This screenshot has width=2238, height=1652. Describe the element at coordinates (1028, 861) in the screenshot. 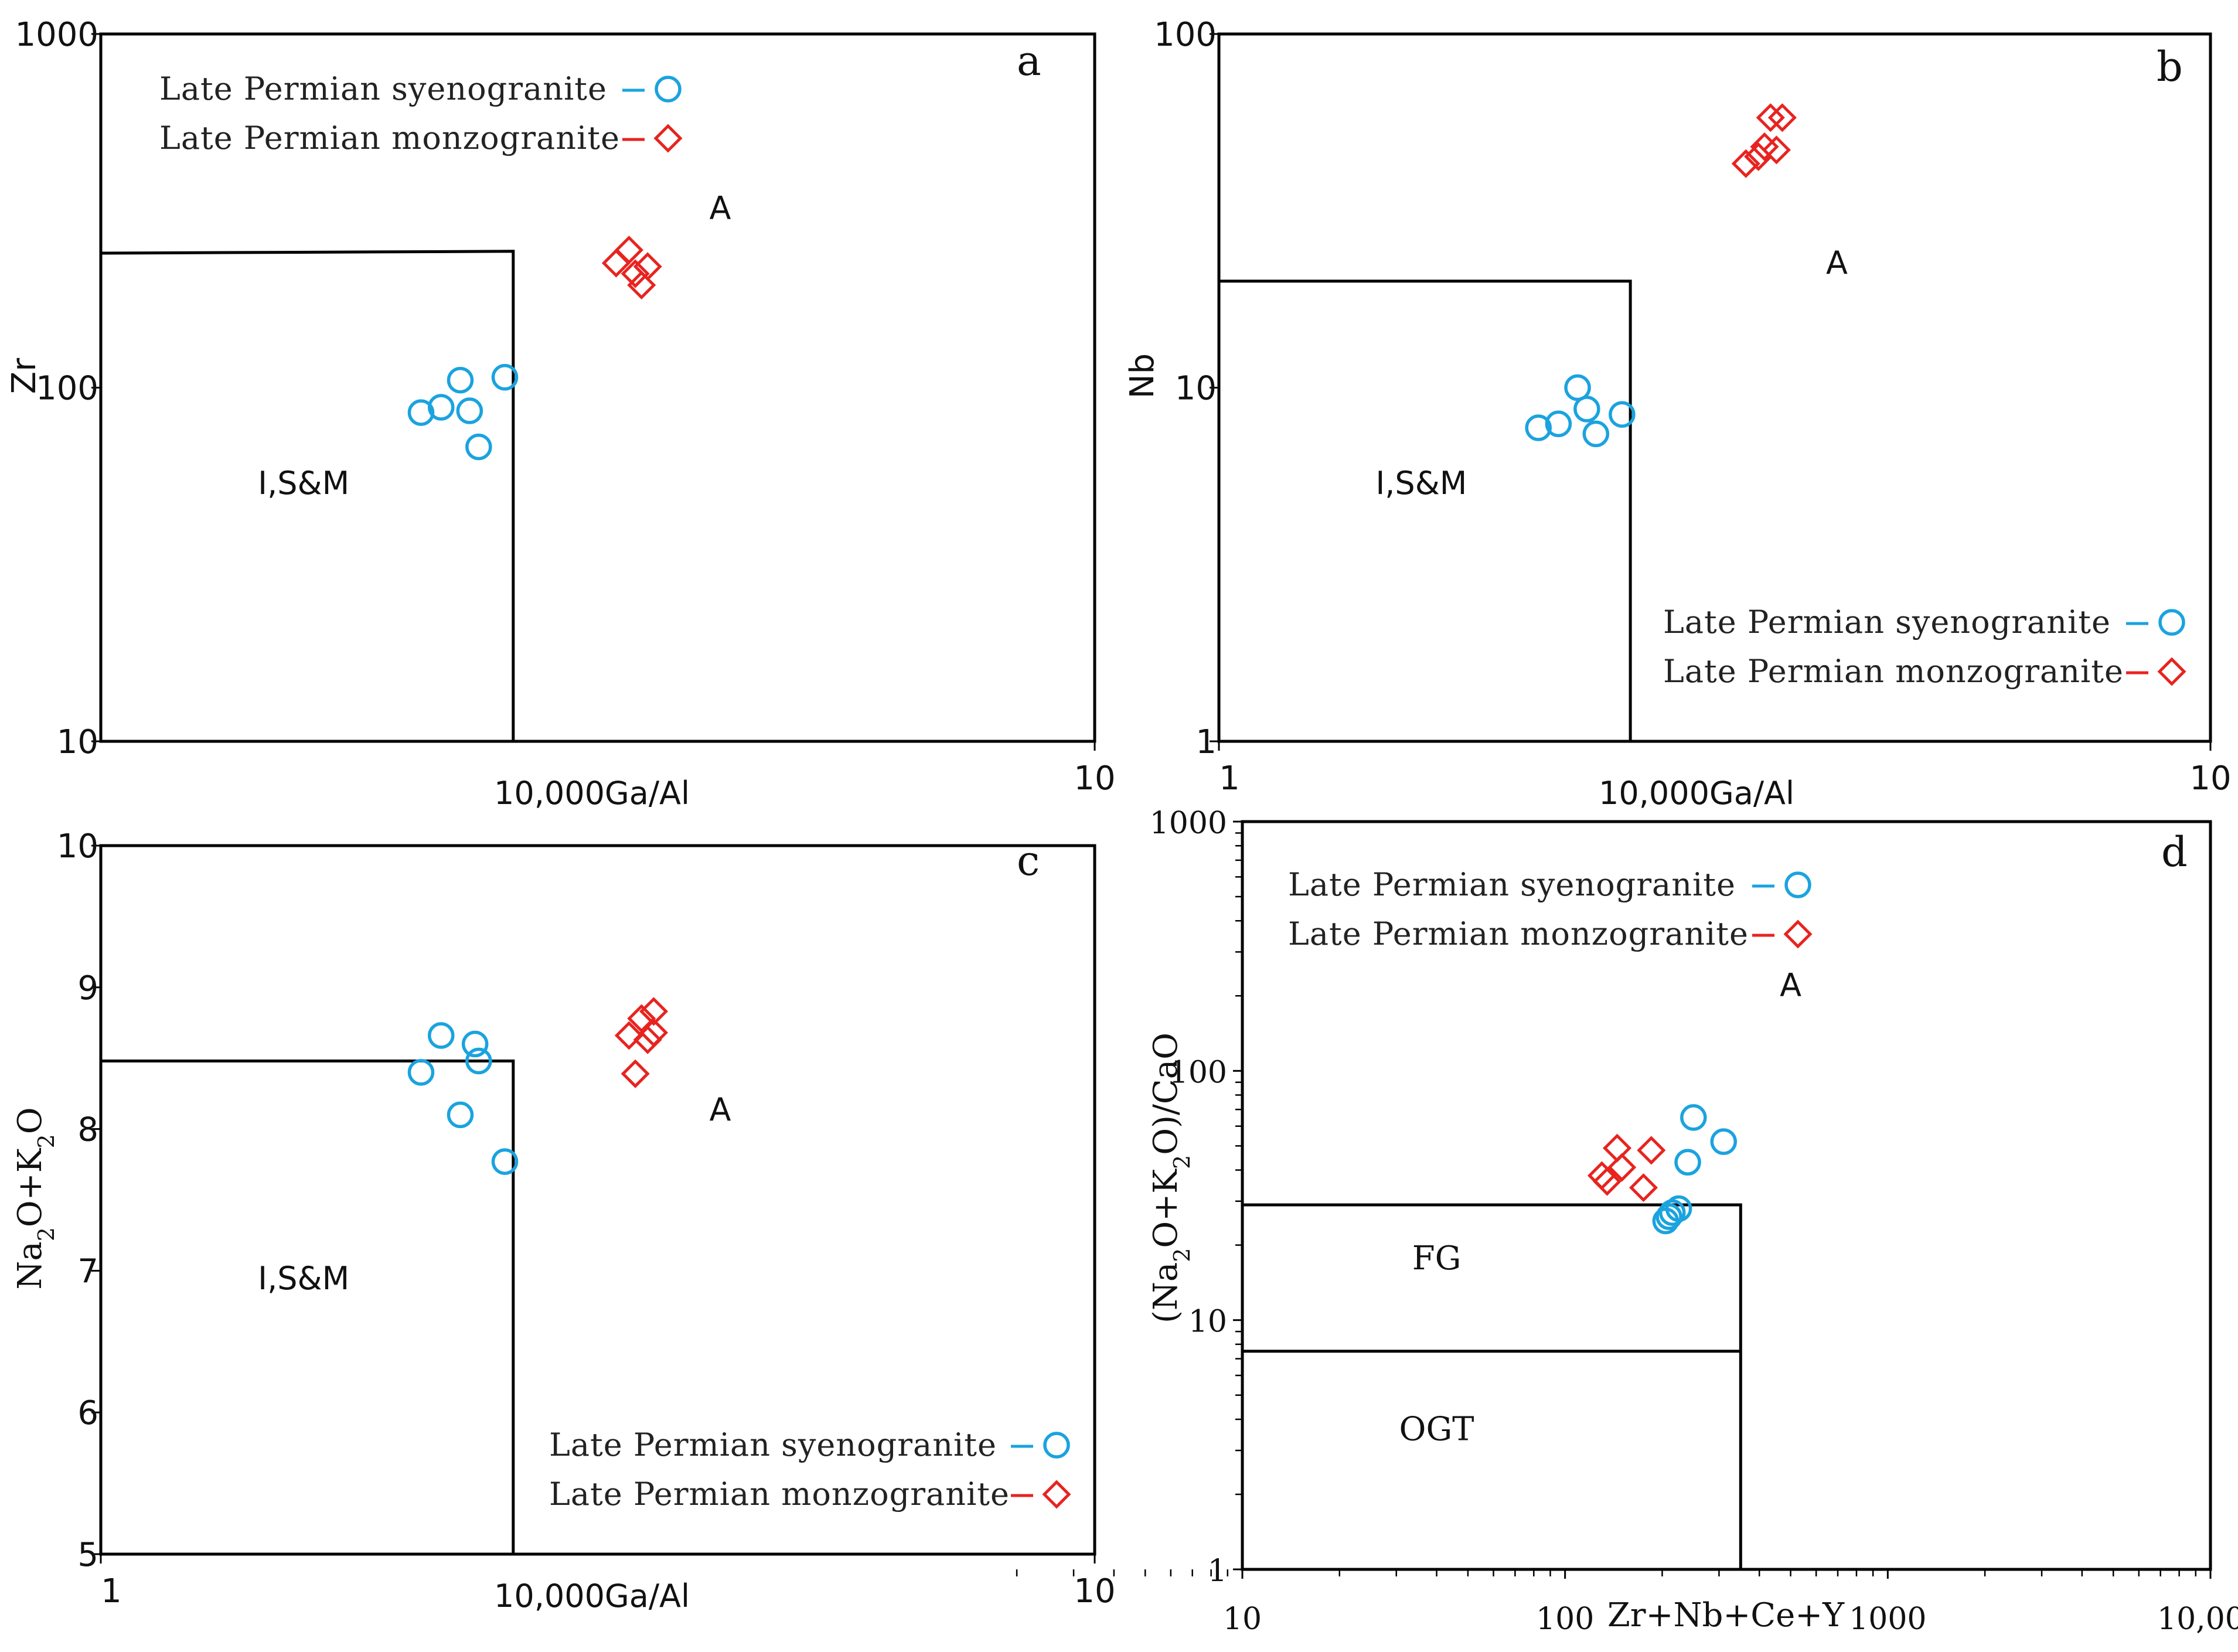

I see `panel-letter: c` at that location.